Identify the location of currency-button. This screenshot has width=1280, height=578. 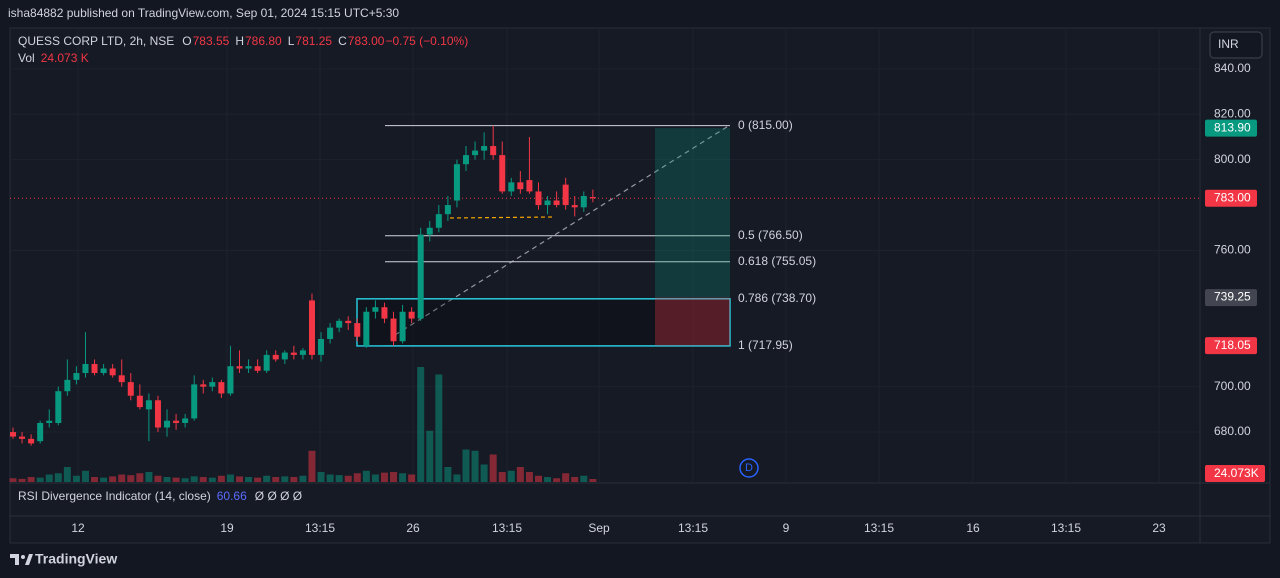
(1236, 45).